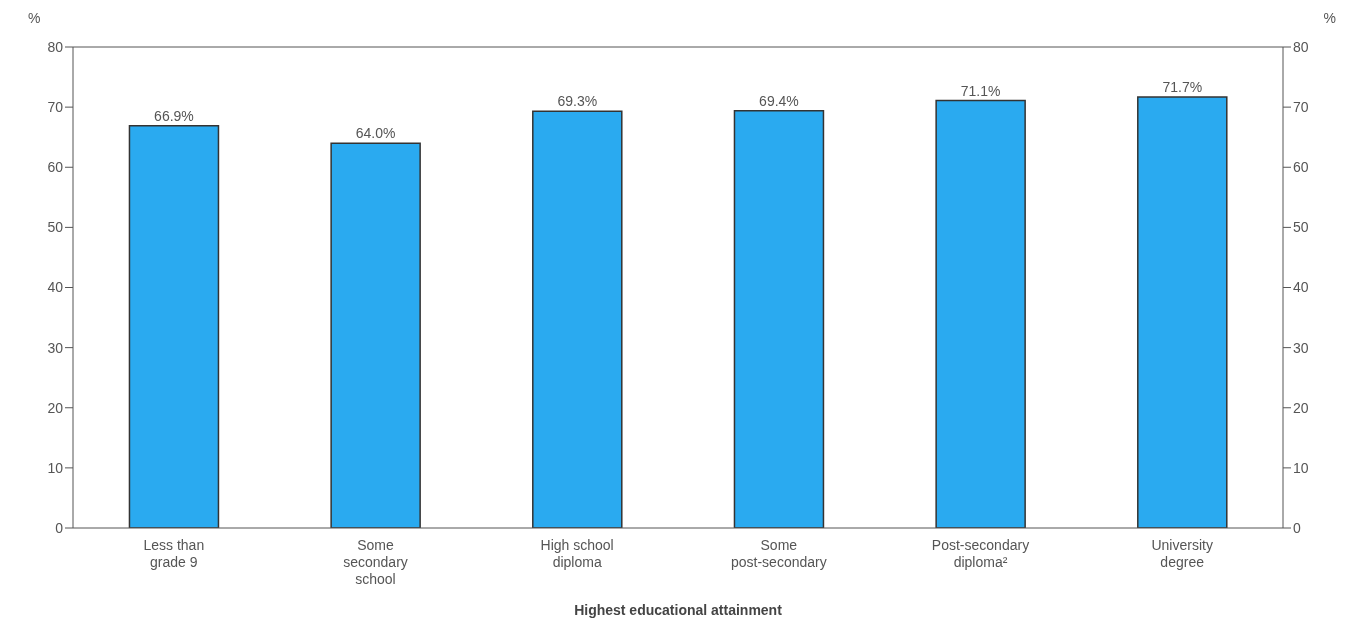 The width and height of the screenshot is (1357, 642). I want to click on y-tick-label: 80, so click(55, 46).